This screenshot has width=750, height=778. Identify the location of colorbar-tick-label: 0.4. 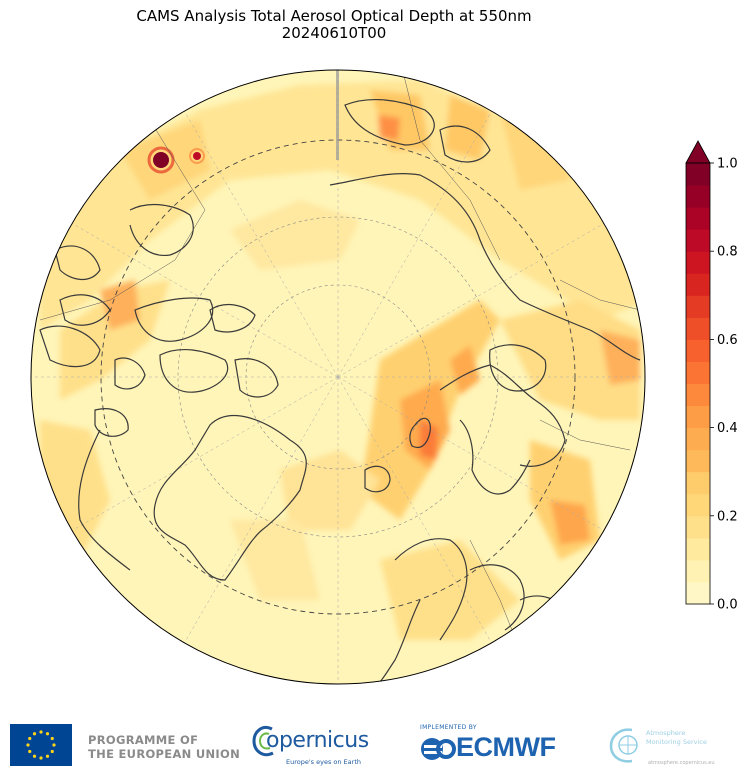
(727, 428).